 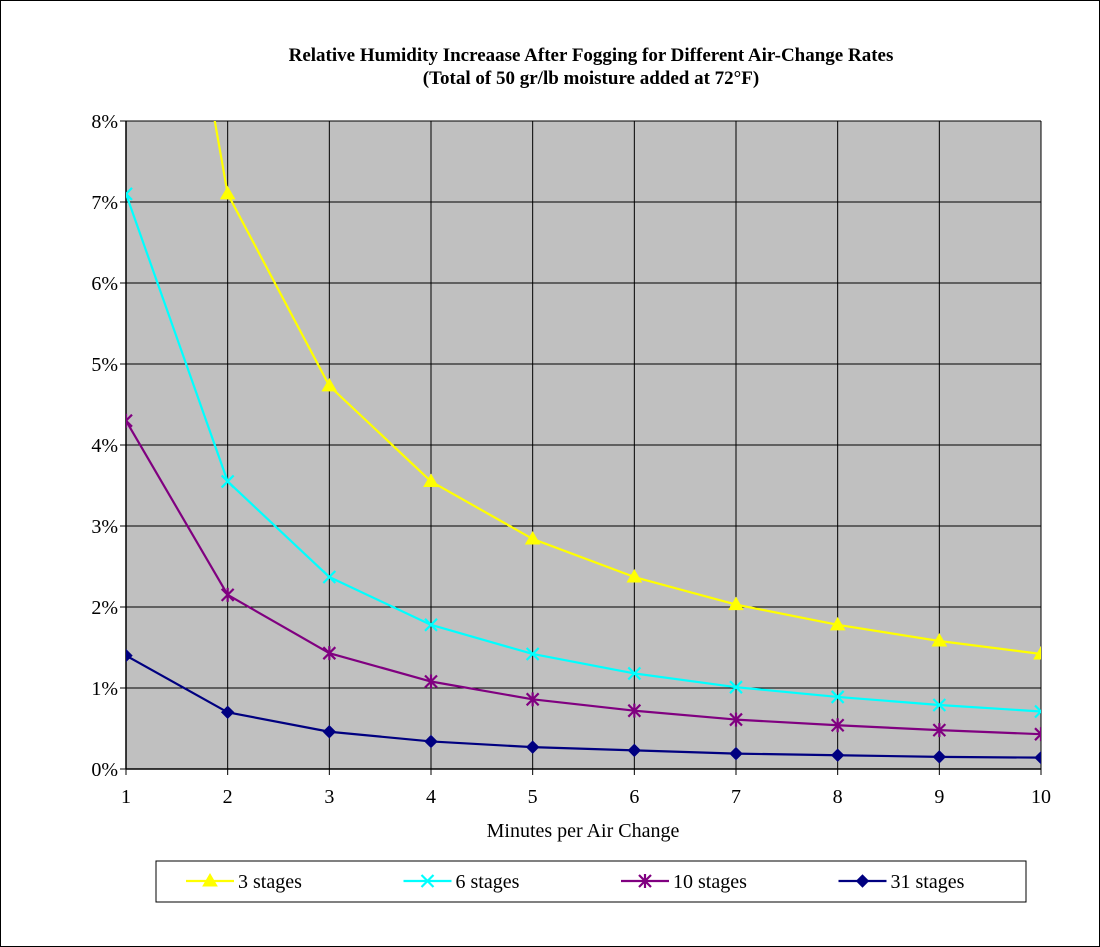 I want to click on y-tick-label: 8%, so click(x=104, y=122).